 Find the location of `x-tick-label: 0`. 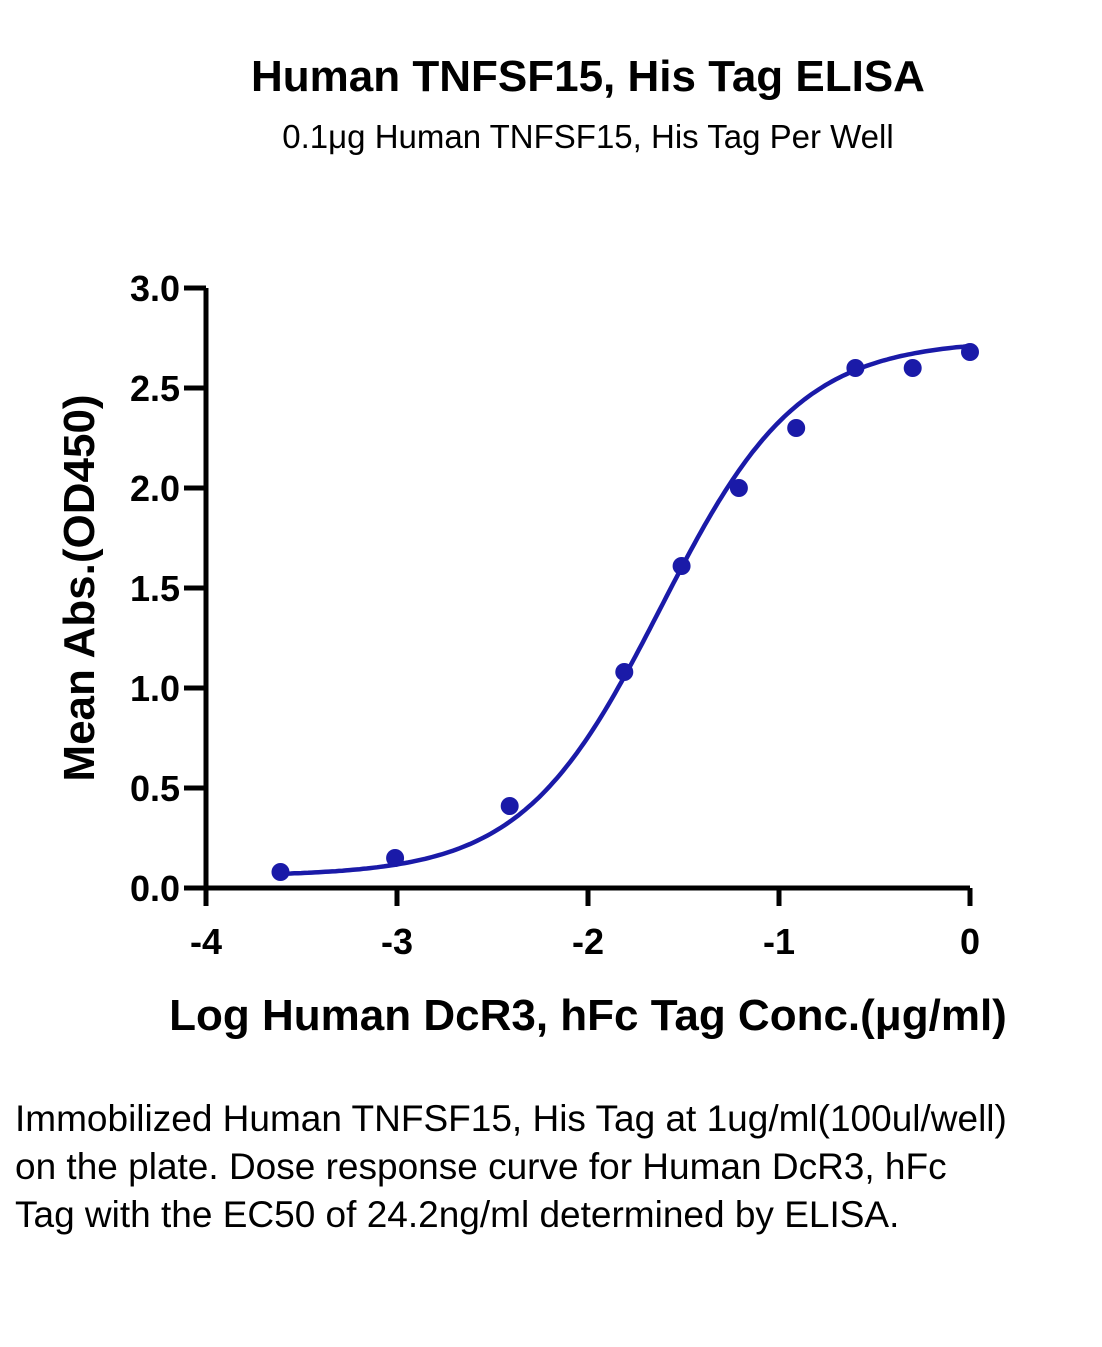

x-tick-label: 0 is located at coordinates (970, 941).